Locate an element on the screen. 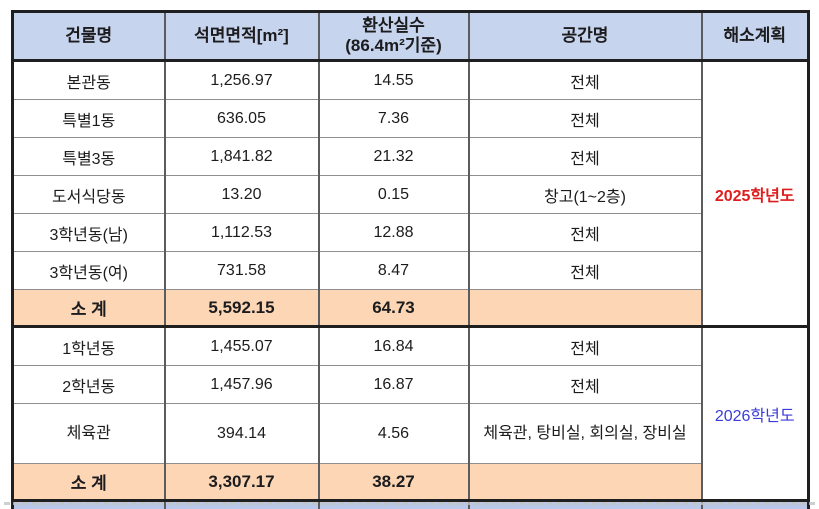 This screenshot has height=509, width=819. column-header-area: 석면면적[m²] is located at coordinates (241, 36).